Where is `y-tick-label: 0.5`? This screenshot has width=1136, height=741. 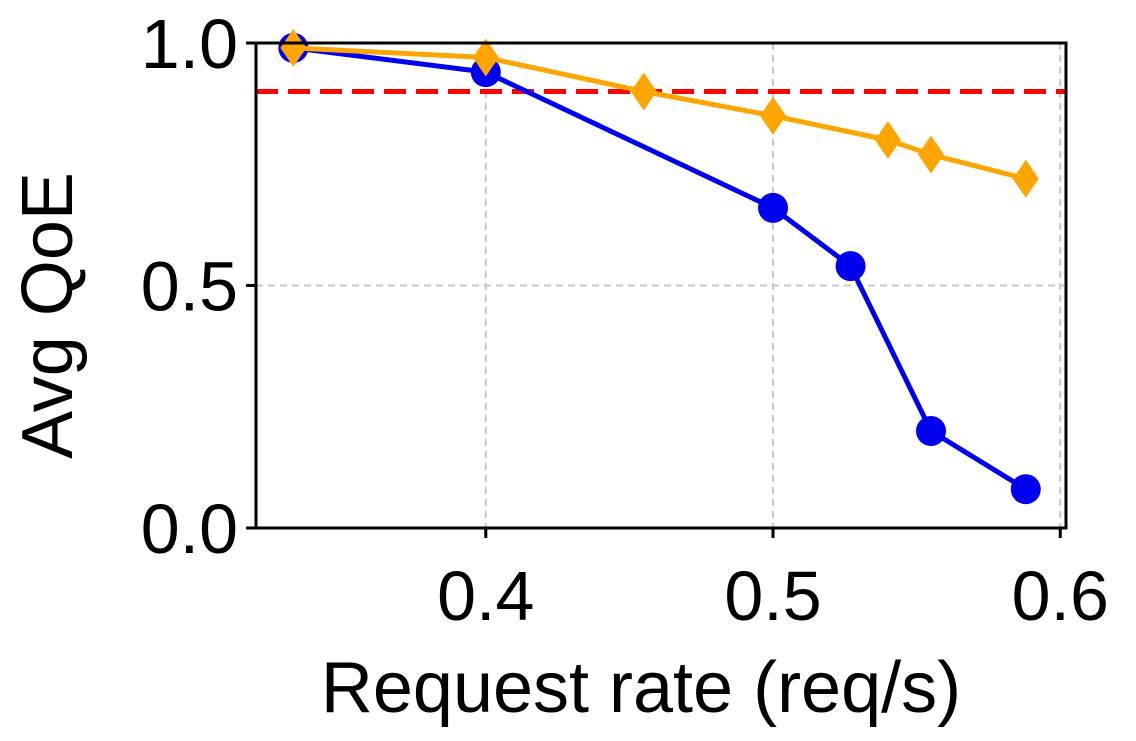 y-tick-label: 0.5 is located at coordinates (189, 287).